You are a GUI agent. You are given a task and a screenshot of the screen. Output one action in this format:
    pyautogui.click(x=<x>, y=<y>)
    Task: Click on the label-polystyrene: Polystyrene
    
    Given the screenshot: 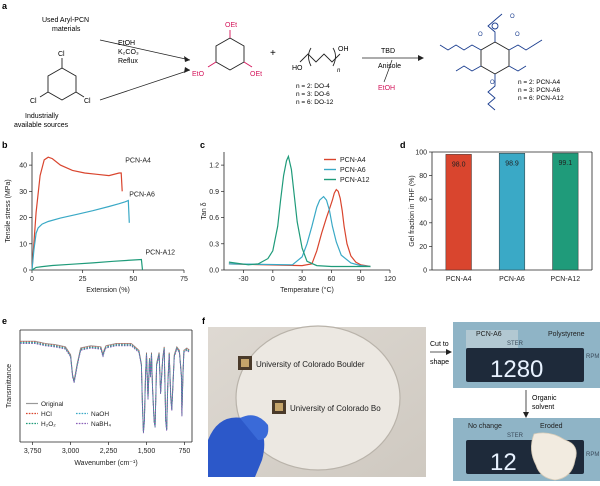 What is the action you would take?
    pyautogui.click(x=566, y=334)
    